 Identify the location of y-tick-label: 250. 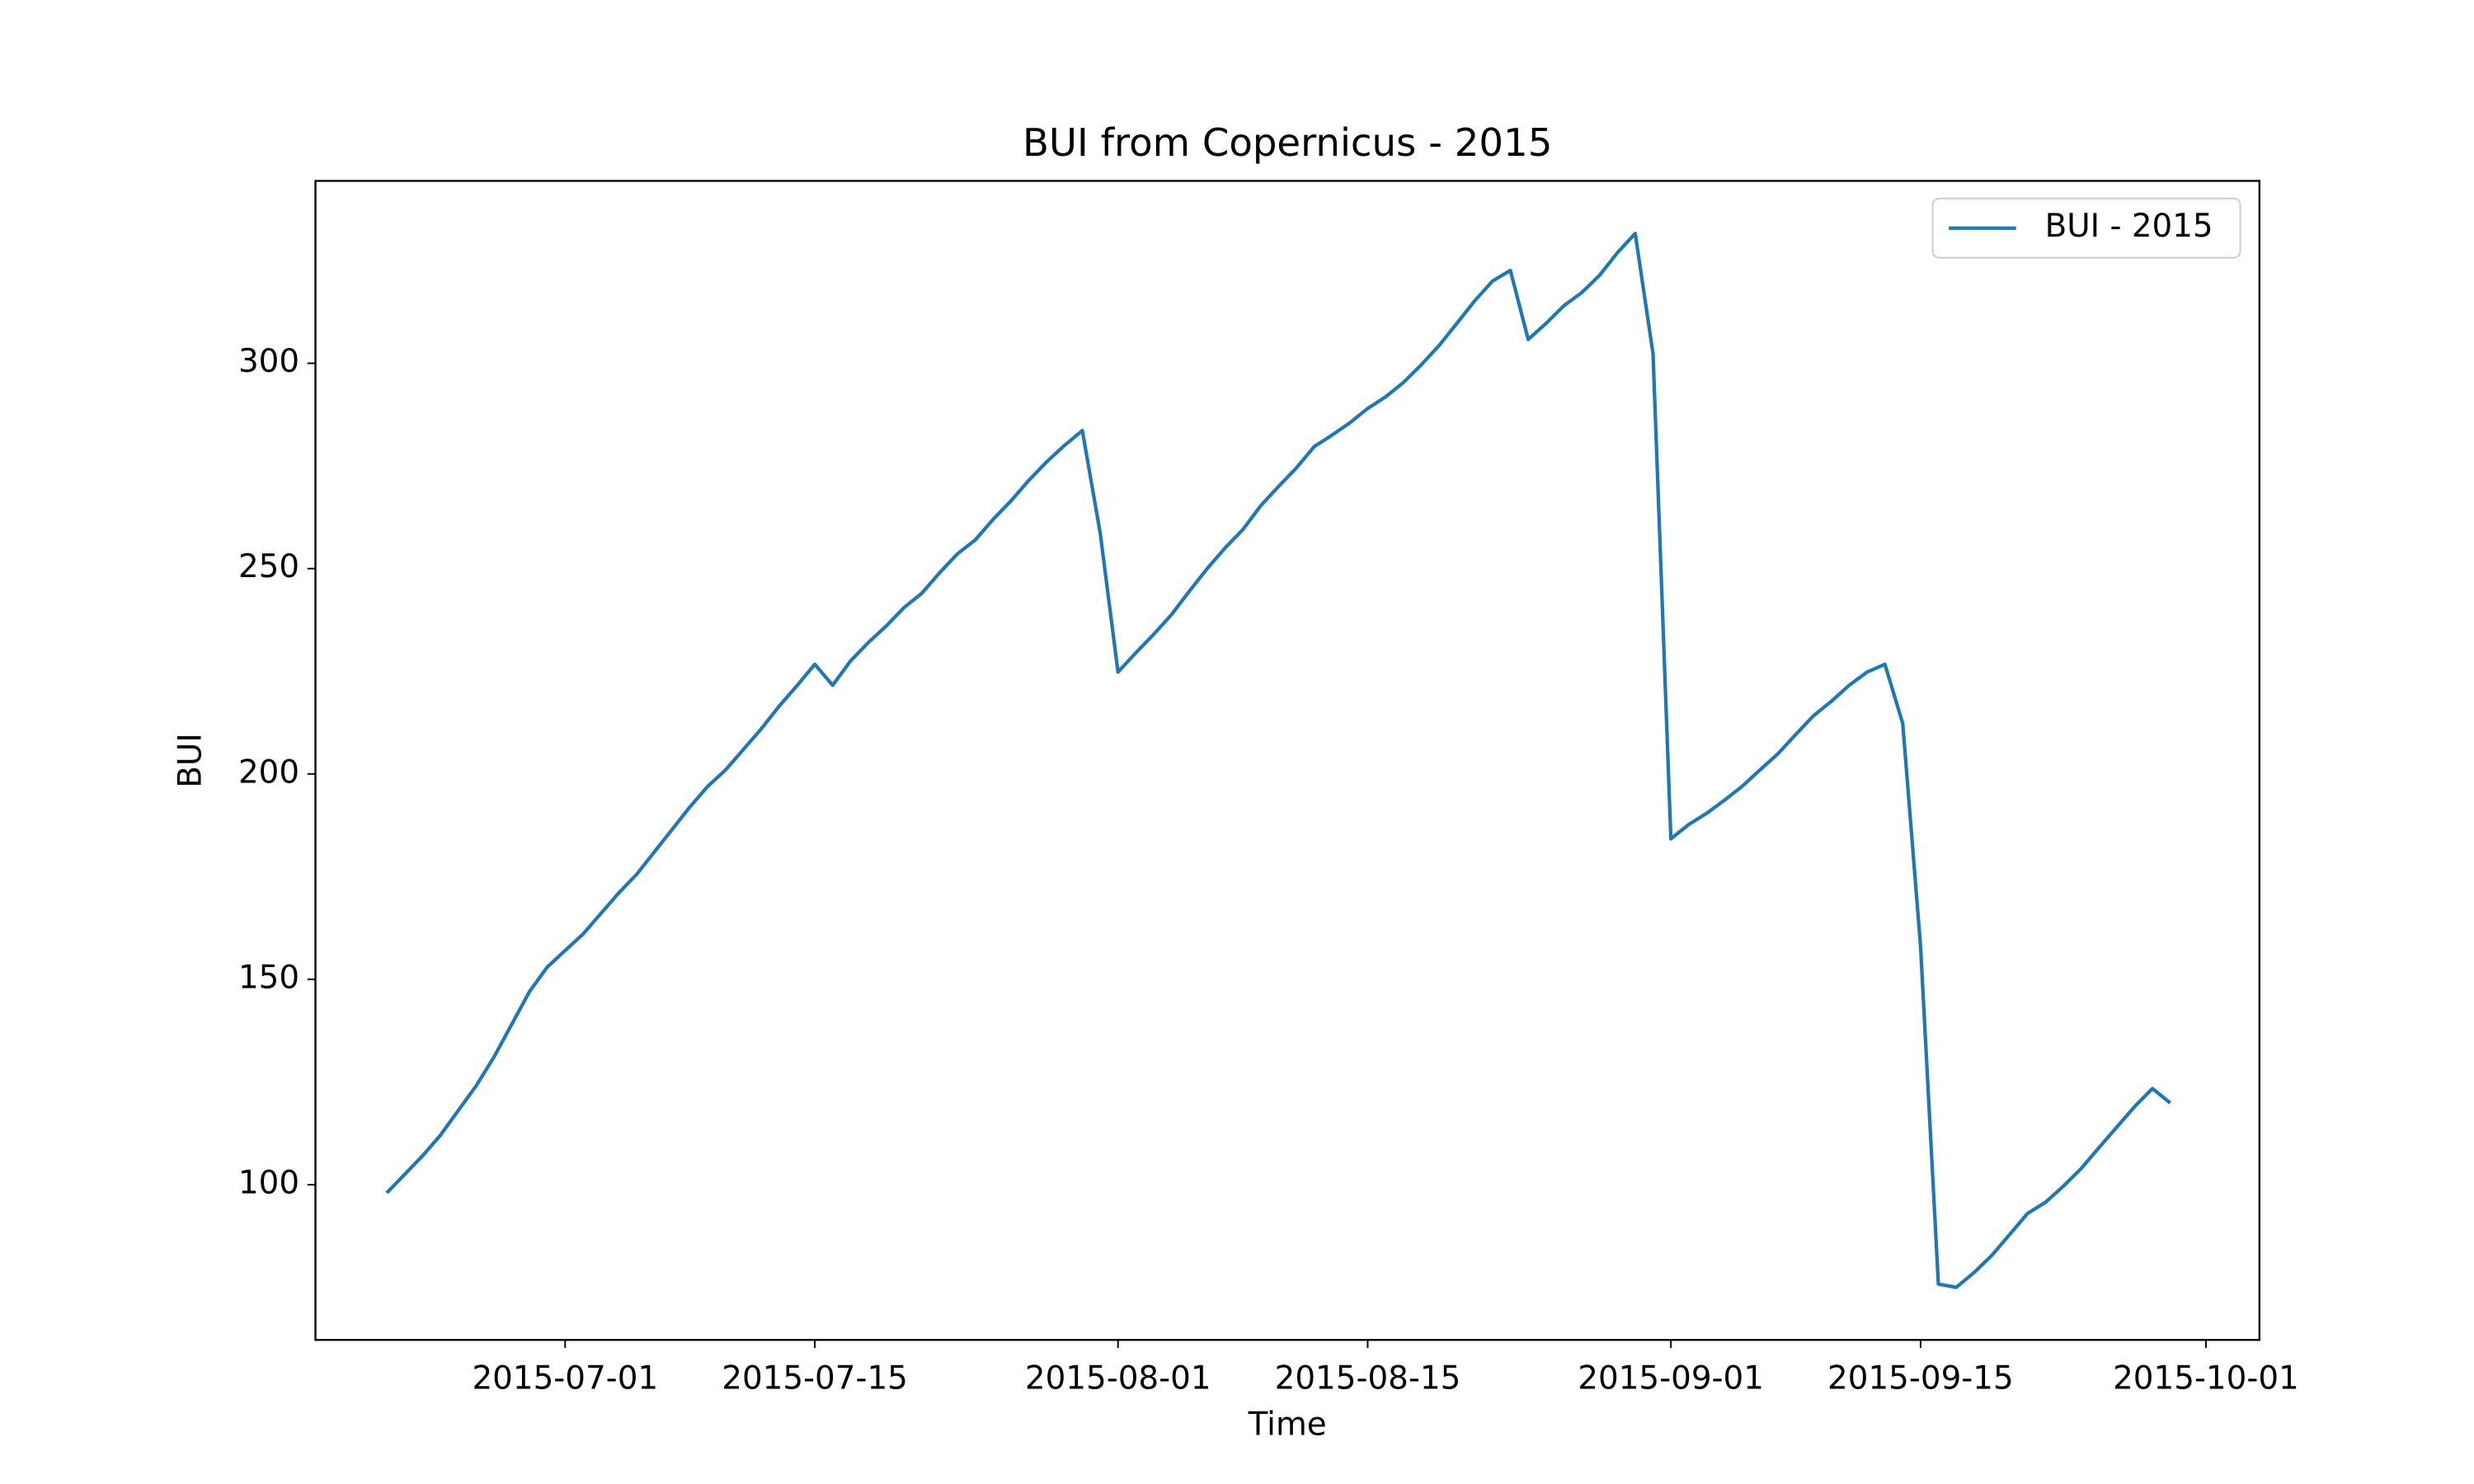
(268, 566).